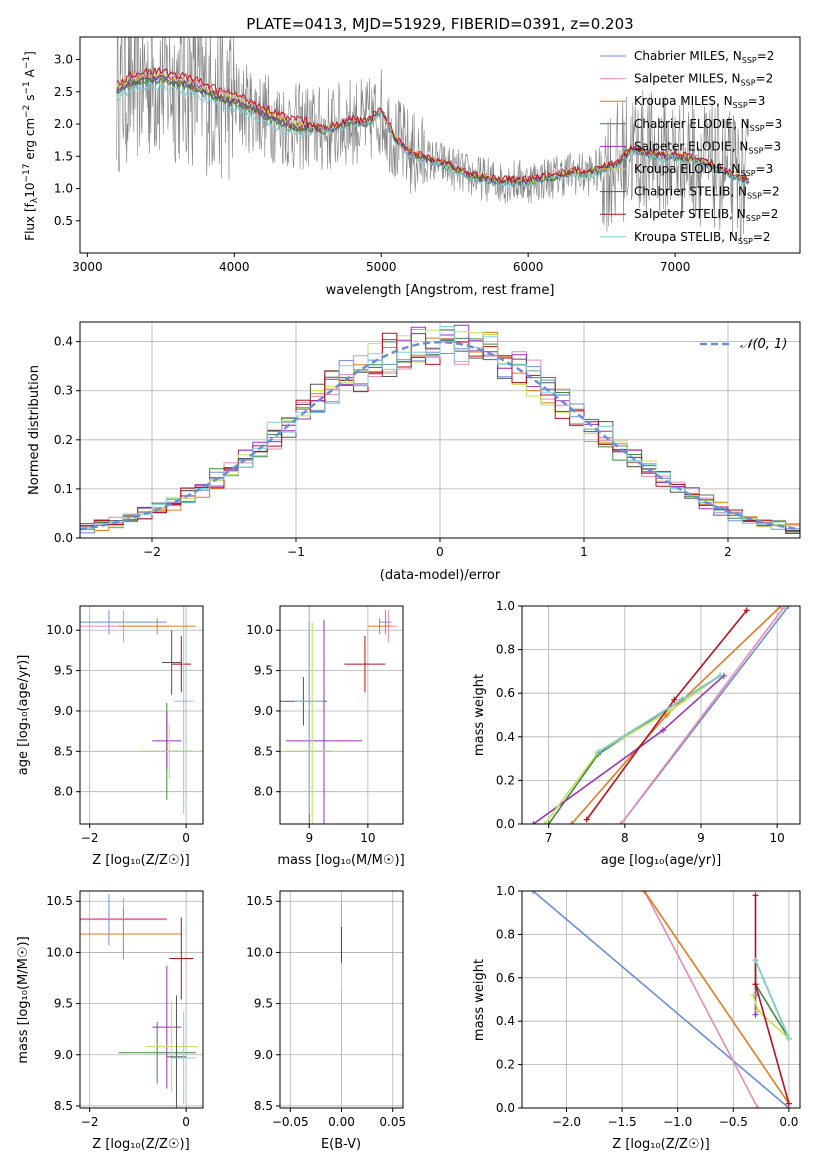 The image size is (819, 1170). What do you see at coordinates (140, 860) in the screenshot?
I see `age-vs-Z-x-label: Z [log₁₀(Z/Z☉)]` at bounding box center [140, 860].